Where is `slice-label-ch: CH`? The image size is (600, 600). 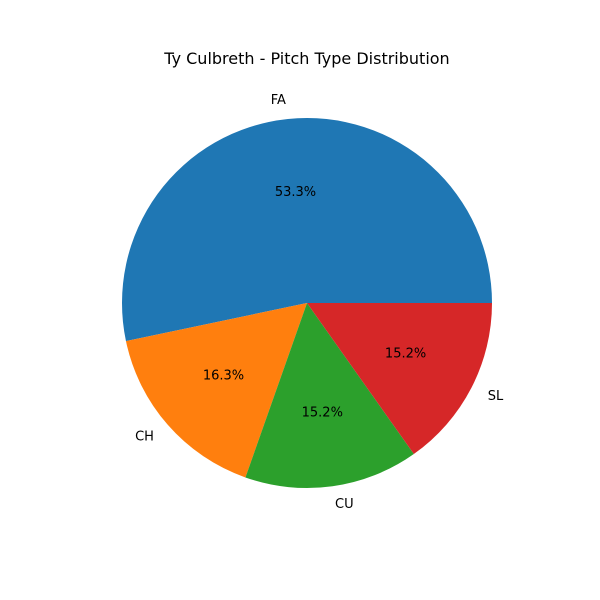
slice-label-ch: CH is located at coordinates (144, 437).